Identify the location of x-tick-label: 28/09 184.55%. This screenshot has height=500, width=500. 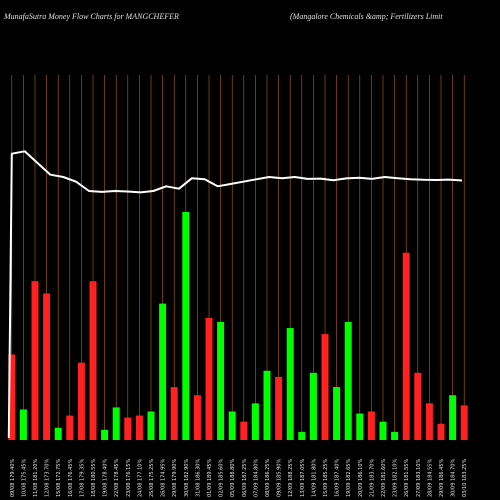
(430, 478).